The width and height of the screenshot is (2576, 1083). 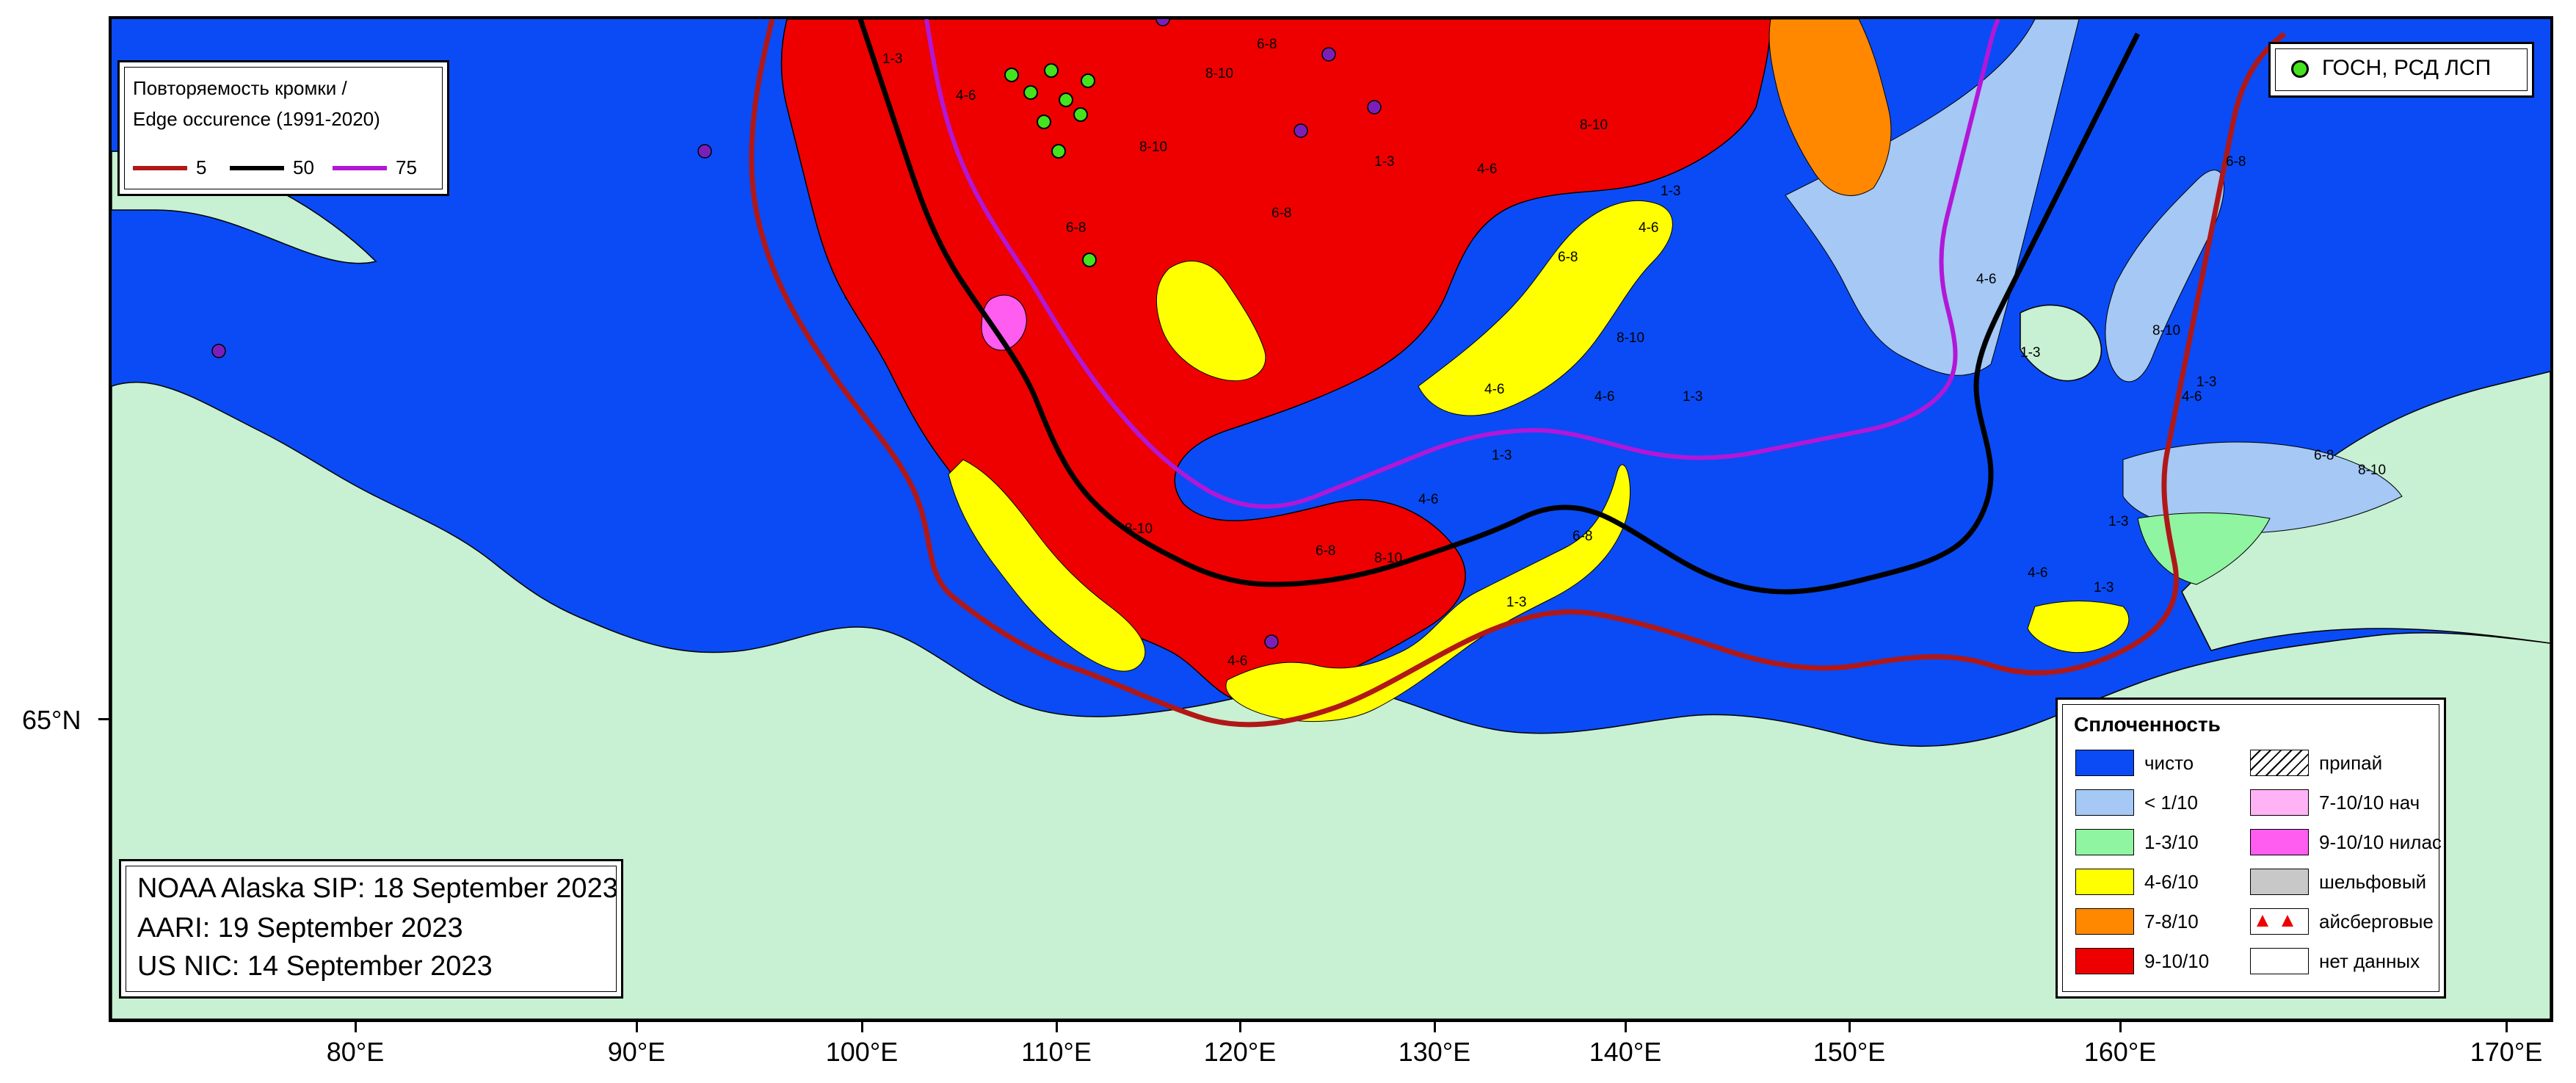 I want to click on station-dot-icon, so click(x=2300, y=69).